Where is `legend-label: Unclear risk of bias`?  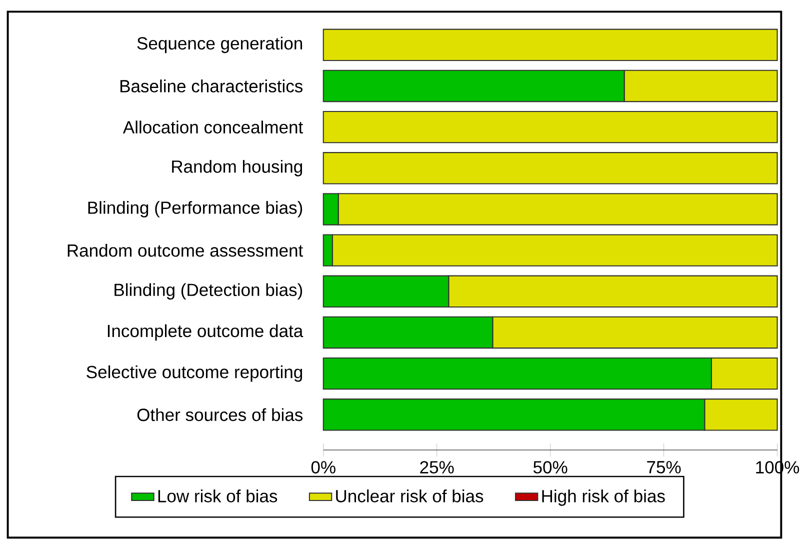 legend-label: Unclear risk of bias is located at coordinates (410, 495).